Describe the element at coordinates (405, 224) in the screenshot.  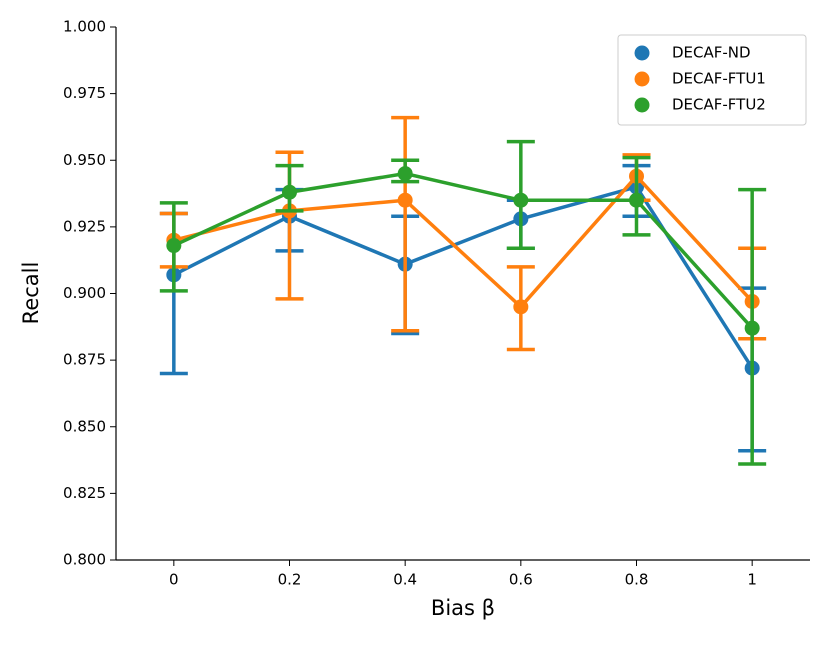
I see `error-bar` at that location.